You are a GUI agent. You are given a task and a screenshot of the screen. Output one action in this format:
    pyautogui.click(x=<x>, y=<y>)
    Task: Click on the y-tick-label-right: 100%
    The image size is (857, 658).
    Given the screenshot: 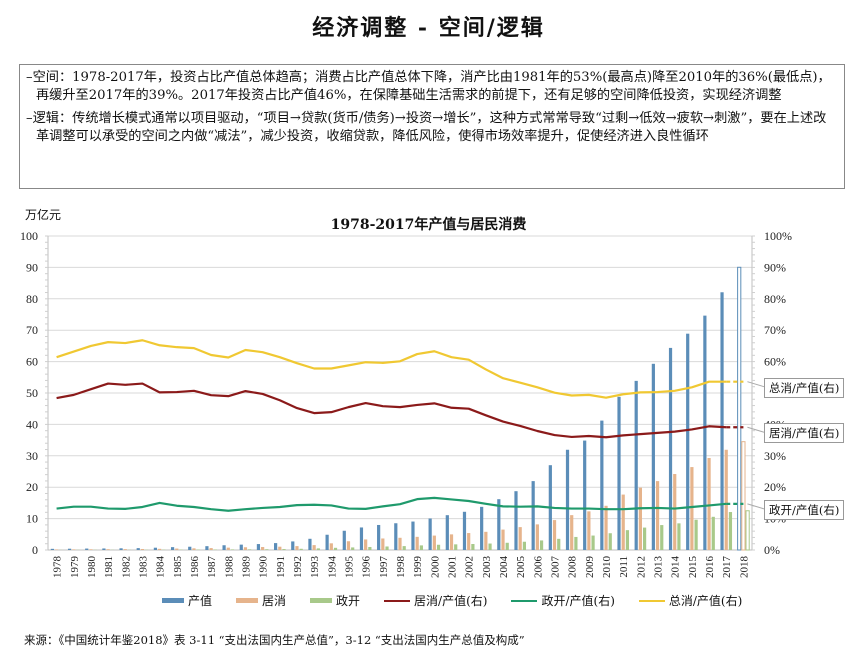 What is the action you would take?
    pyautogui.click(x=778, y=236)
    